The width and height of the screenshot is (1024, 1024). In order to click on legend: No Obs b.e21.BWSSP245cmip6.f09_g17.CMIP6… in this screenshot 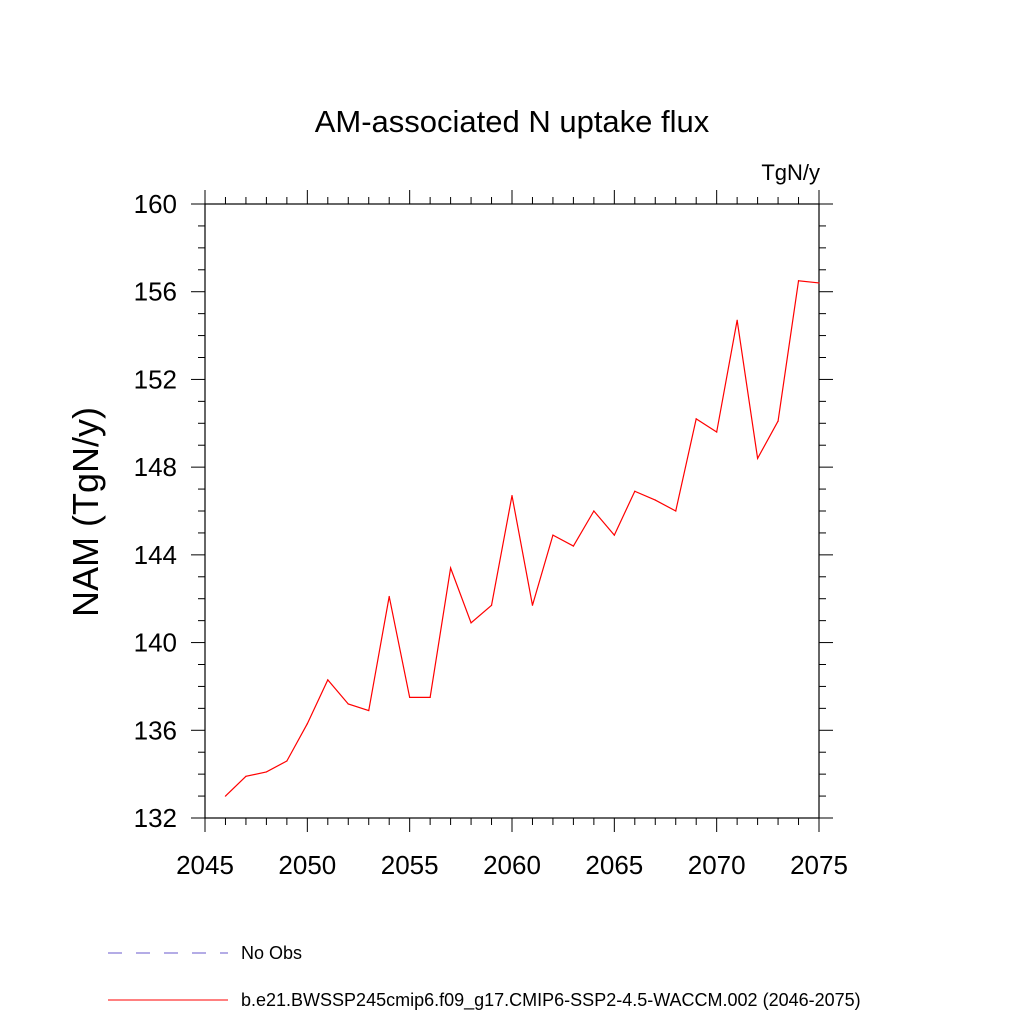, I will do `click(484, 977)`.